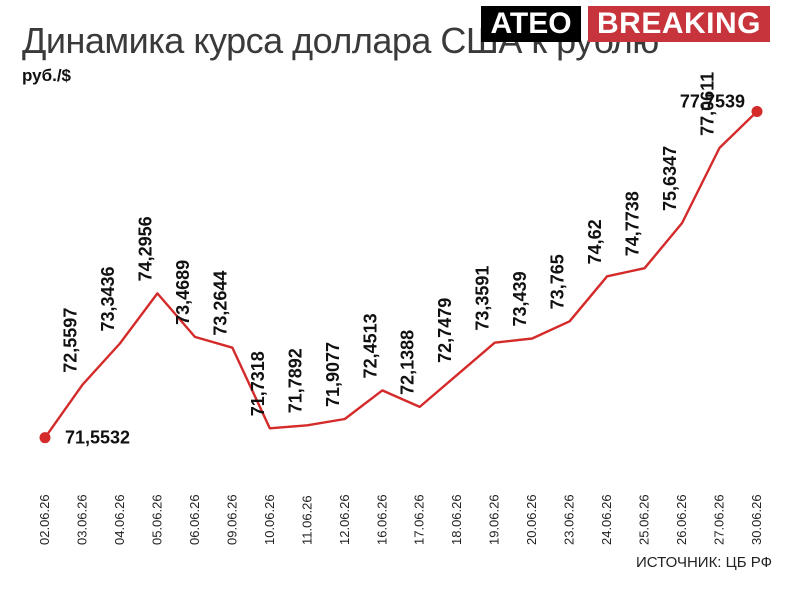 The image size is (800, 603). I want to click on data-point-start, so click(45, 438).